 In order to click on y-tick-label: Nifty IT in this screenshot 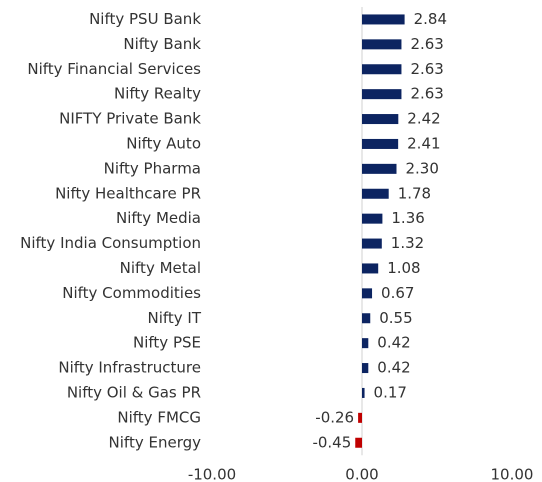, I will do `click(174, 318)`.